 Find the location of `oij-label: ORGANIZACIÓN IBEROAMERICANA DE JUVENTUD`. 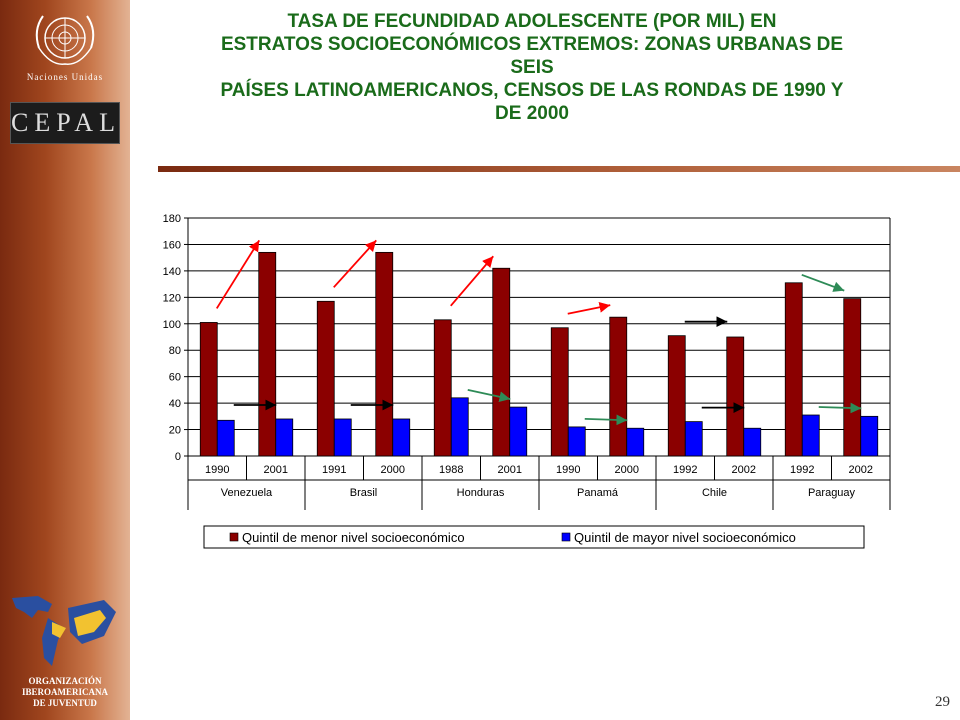

oij-label: ORGANIZACIÓN IBEROAMERICANA DE JUVENTUD is located at coordinates (65, 692).